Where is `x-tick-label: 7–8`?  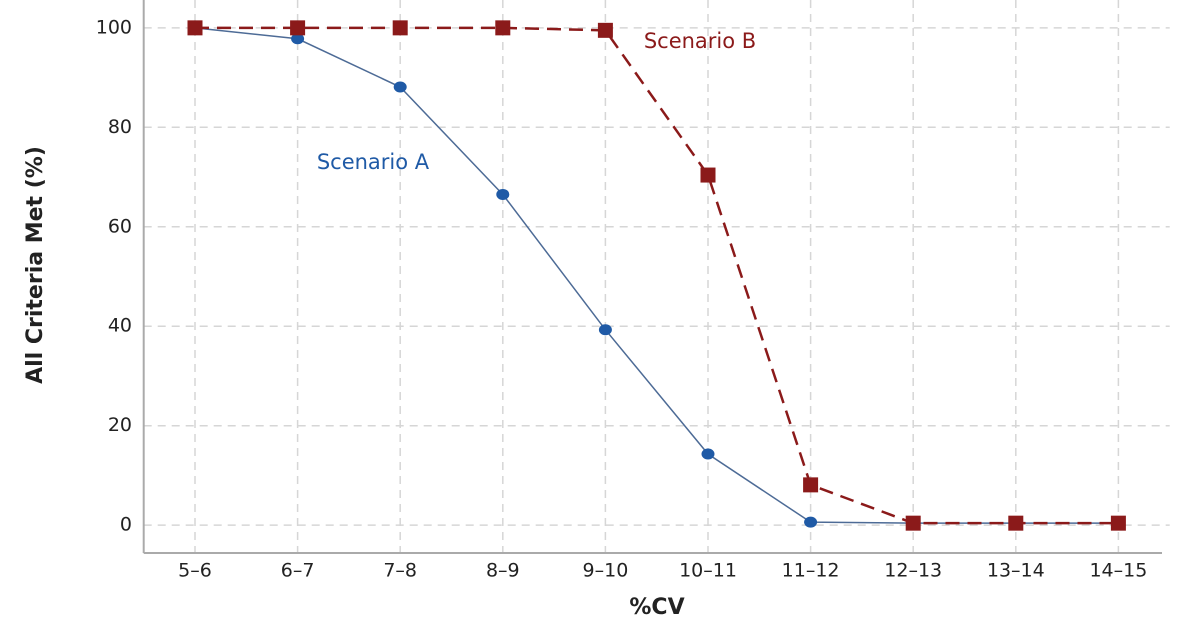 x-tick-label: 7–8 is located at coordinates (400, 571).